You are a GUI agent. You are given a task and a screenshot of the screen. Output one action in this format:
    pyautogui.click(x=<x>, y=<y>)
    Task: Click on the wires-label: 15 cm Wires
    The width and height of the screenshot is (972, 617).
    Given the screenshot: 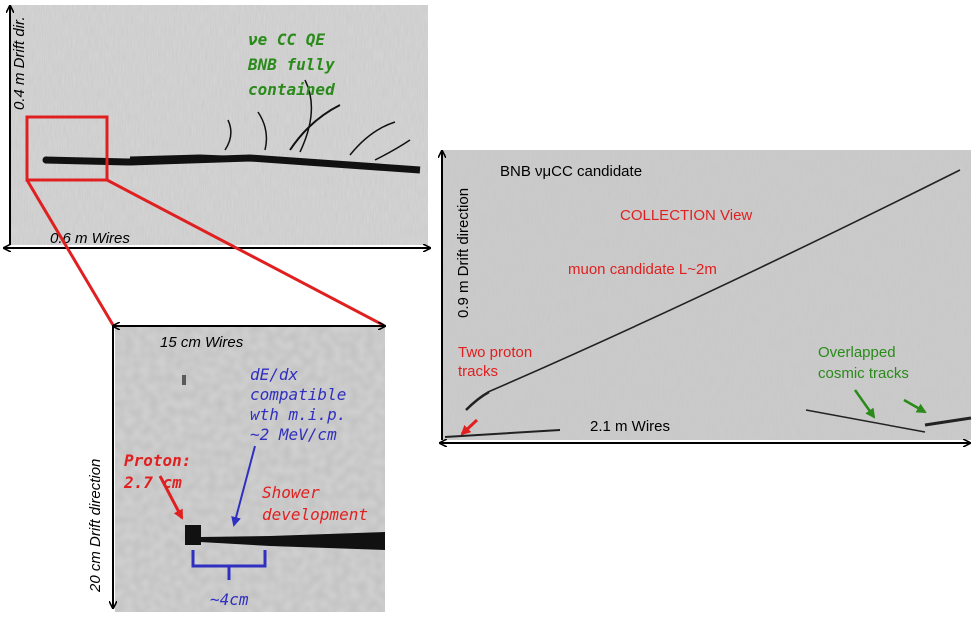 What is the action you would take?
    pyautogui.click(x=202, y=342)
    